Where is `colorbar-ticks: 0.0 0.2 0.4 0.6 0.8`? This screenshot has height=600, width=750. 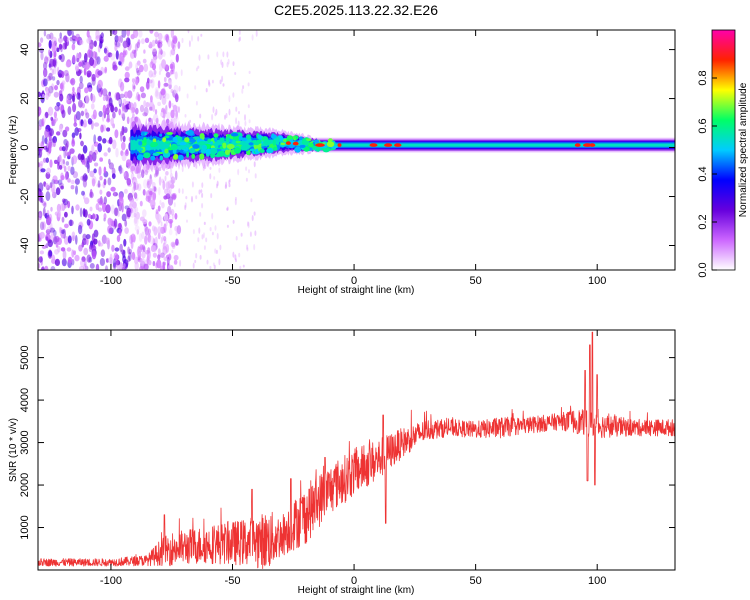
colorbar-ticks: 0.0 0.2 0.4 0.6 0.8 is located at coordinates (707, 174).